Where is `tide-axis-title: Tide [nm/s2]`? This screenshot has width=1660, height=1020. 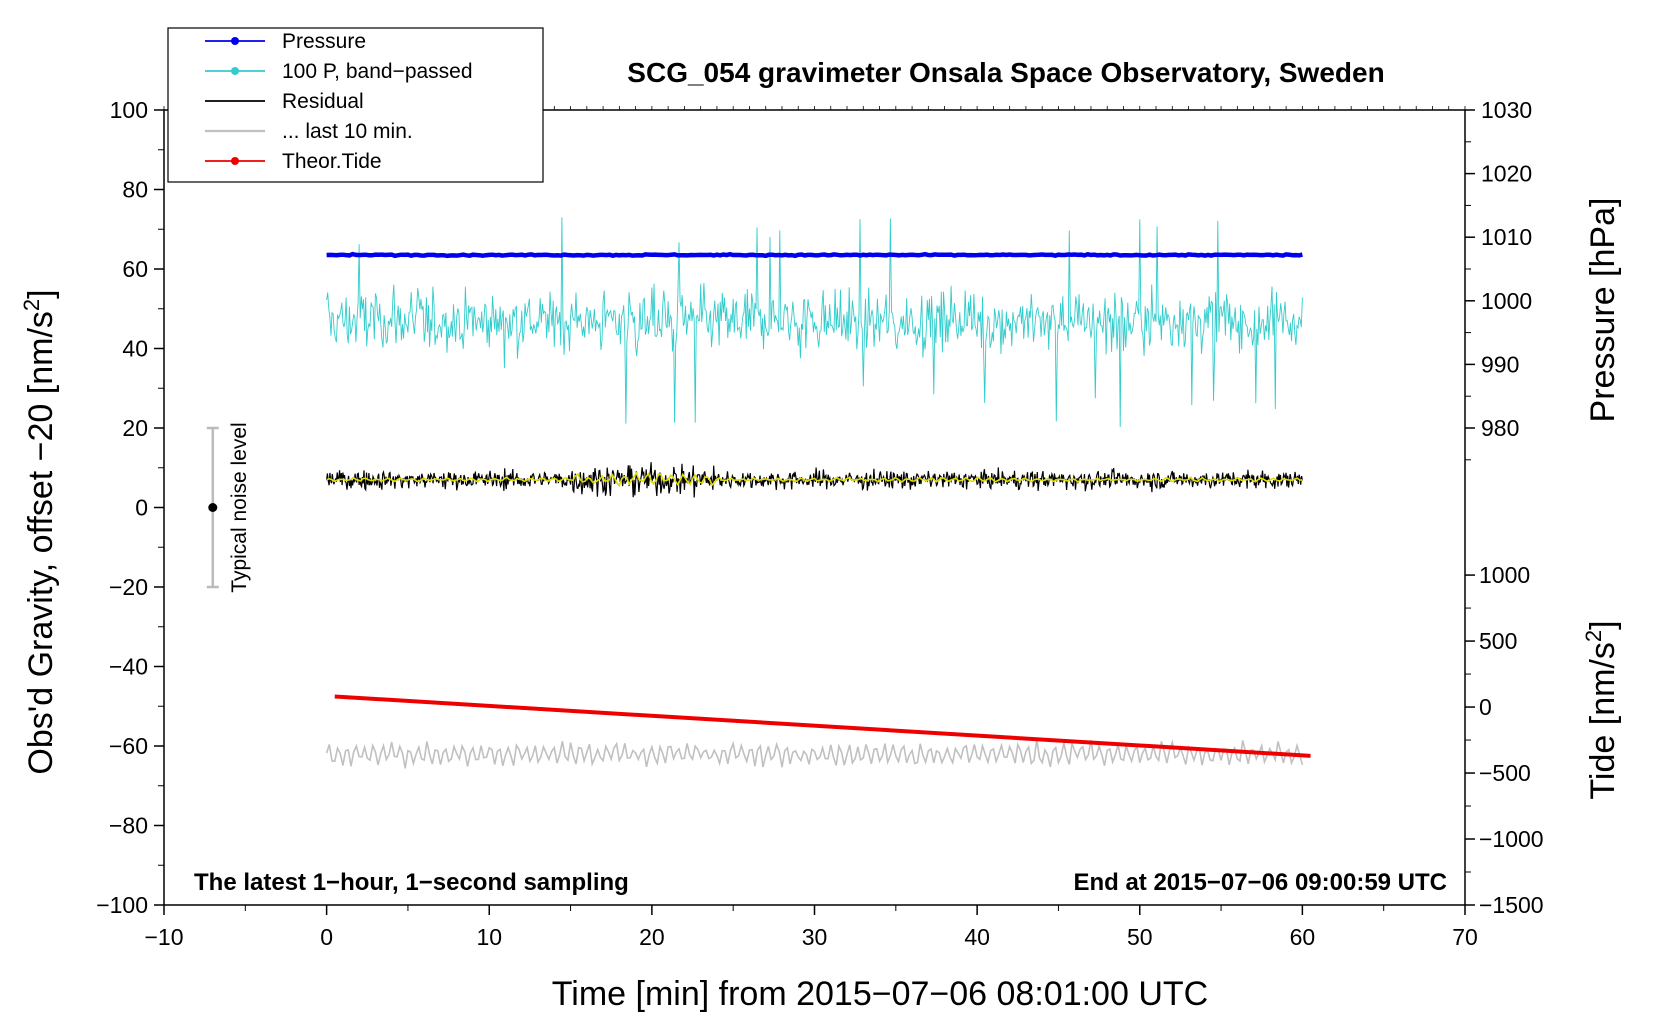
tide-axis-title: Tide [nm/s2] is located at coordinates (1601, 709).